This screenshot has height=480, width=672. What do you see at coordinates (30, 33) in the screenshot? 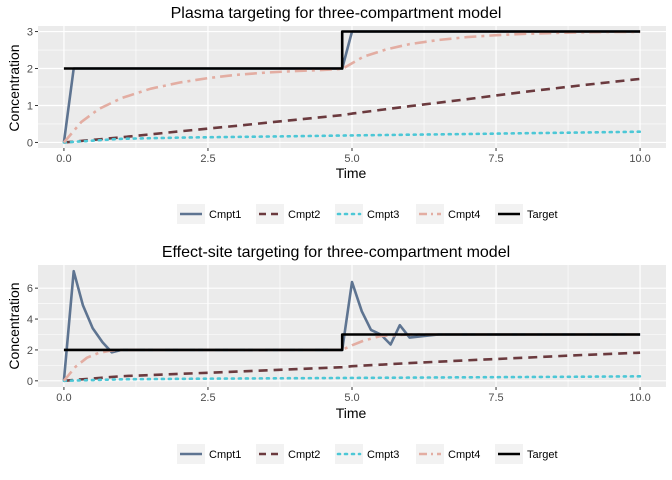
I see `y-tick-label: 3` at bounding box center [30, 33].